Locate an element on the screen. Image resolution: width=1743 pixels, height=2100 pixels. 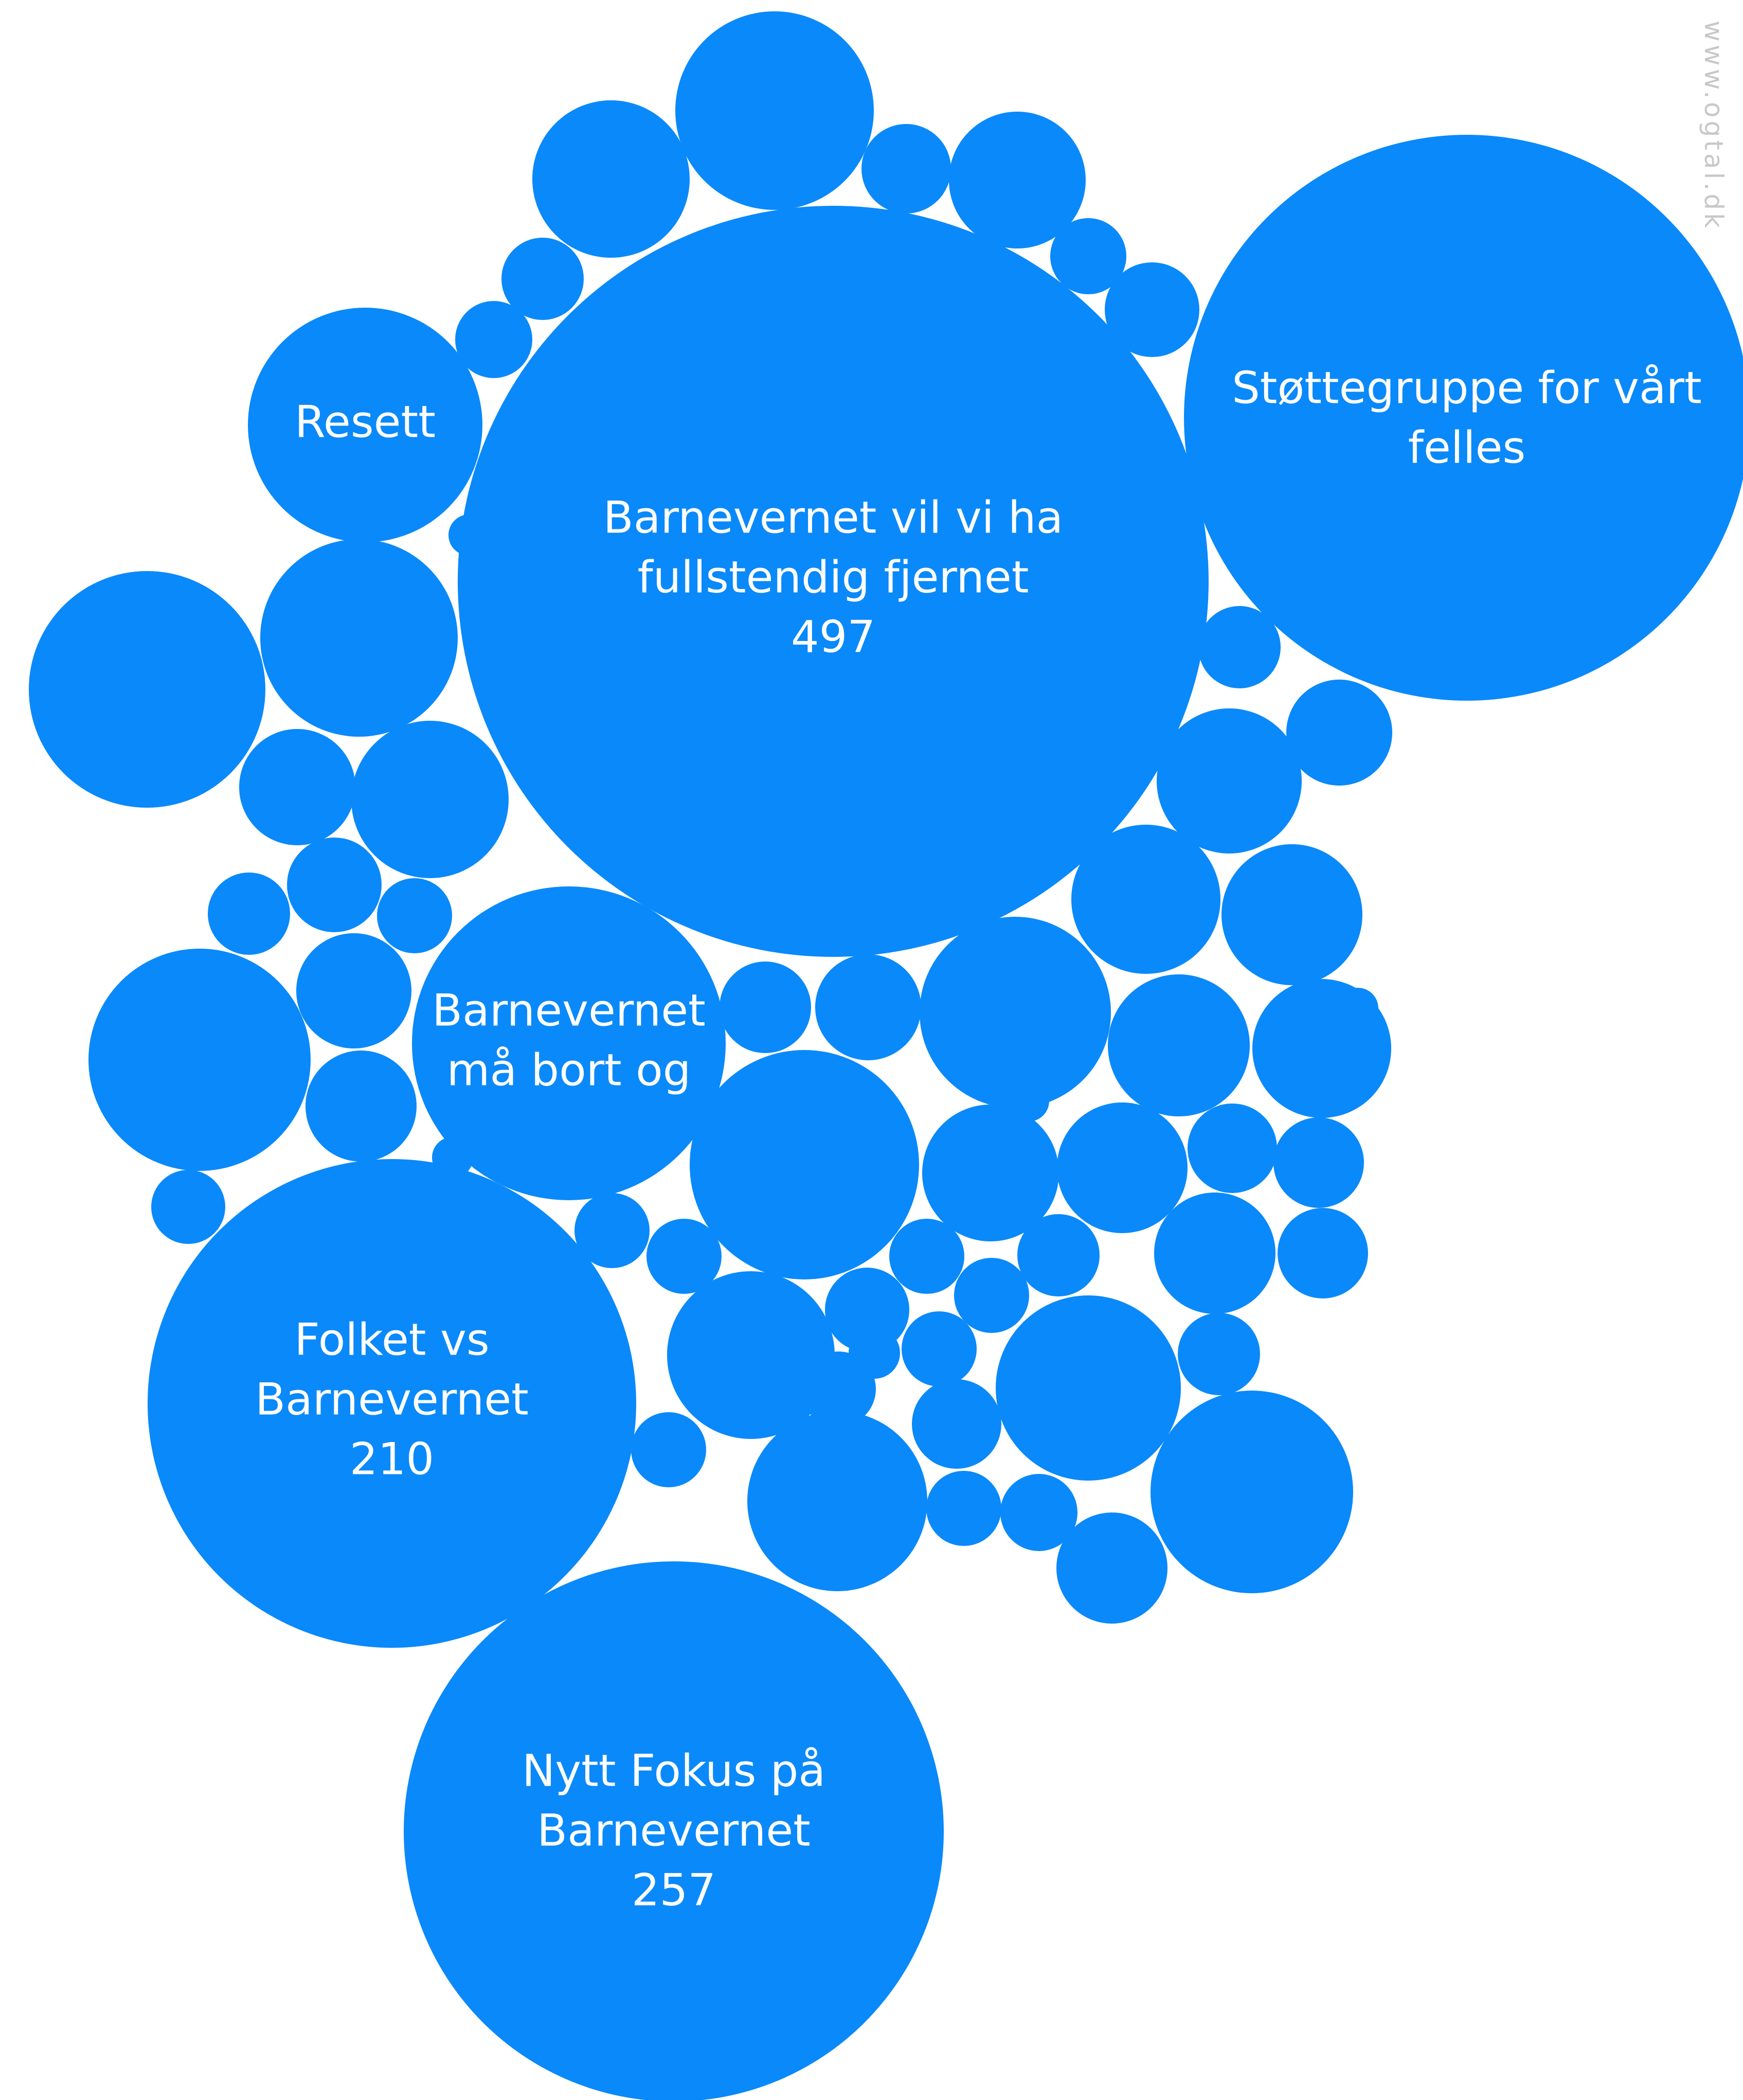
bubble-value-label: 257 is located at coordinates (674, 1890).